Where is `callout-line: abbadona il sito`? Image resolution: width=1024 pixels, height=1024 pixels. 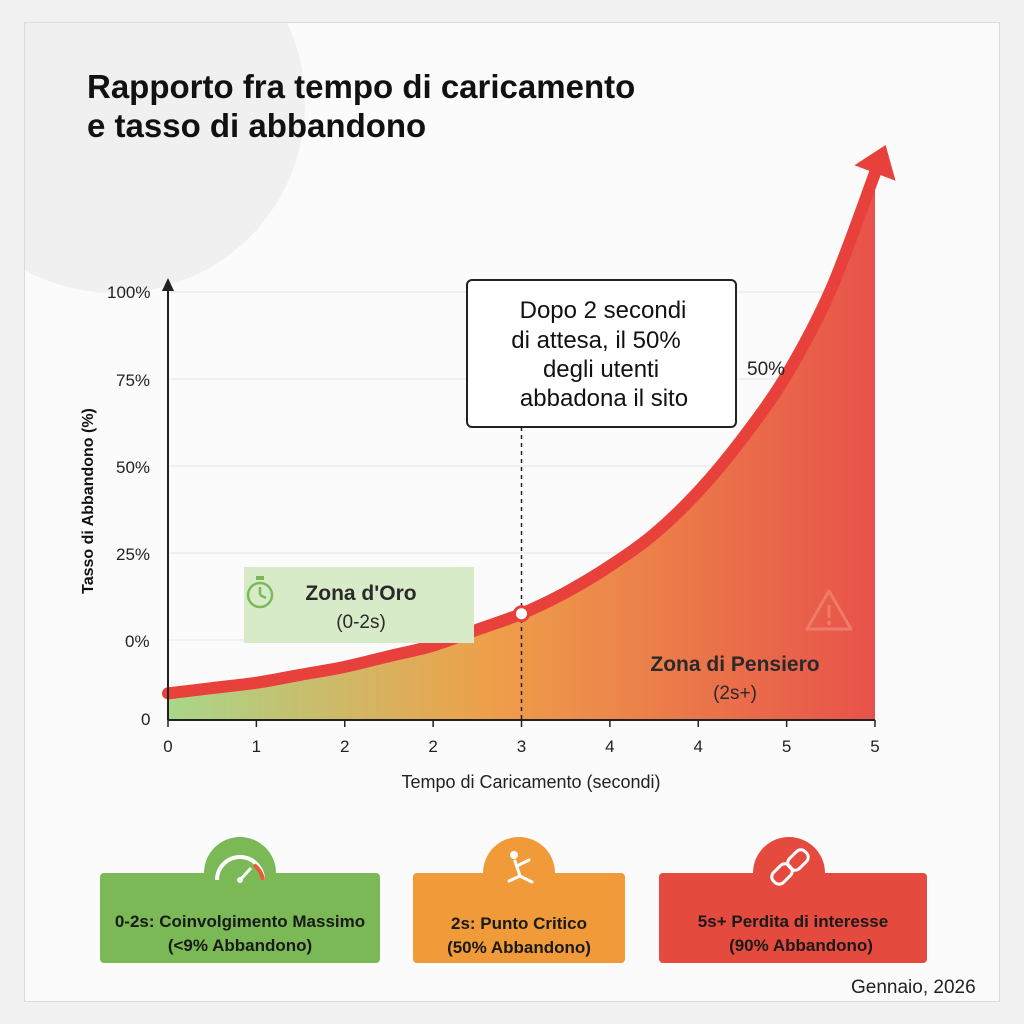 callout-line: abbadona il sito is located at coordinates (604, 398).